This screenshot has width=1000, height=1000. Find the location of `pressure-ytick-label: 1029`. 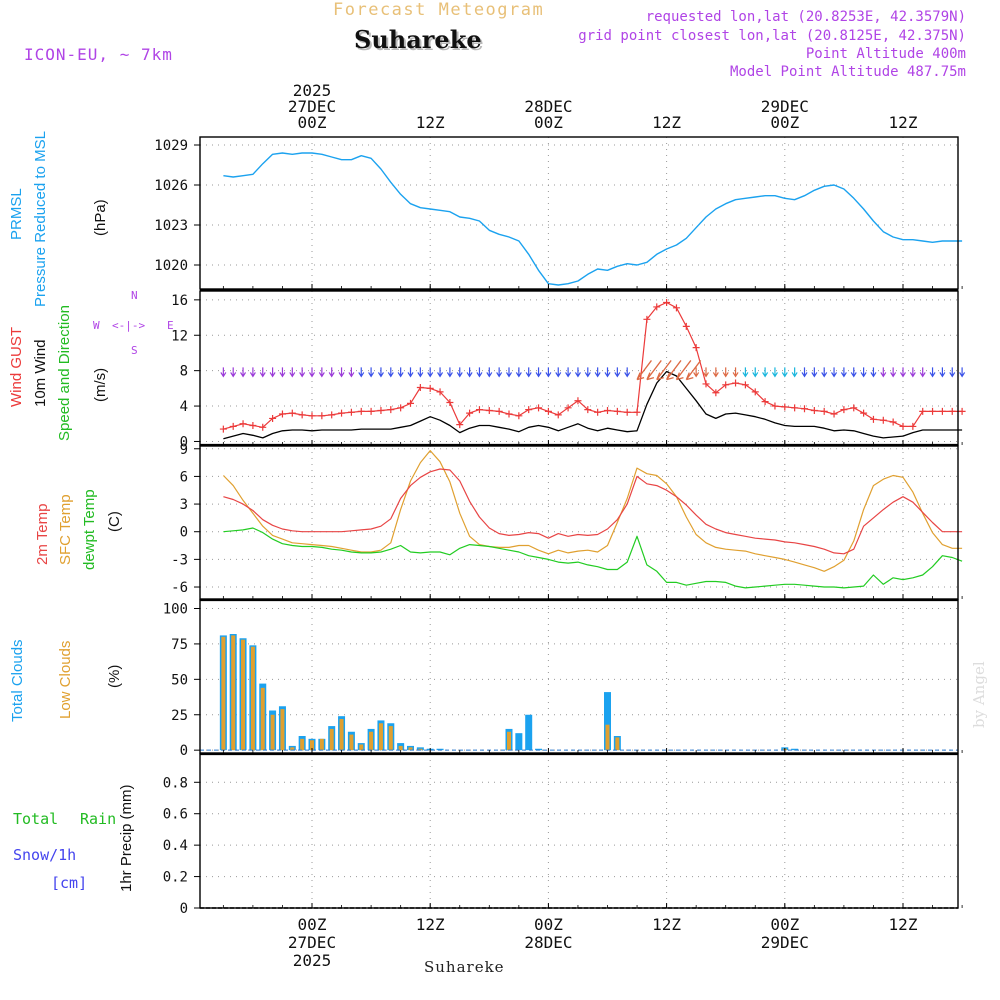

pressure-ytick-label: 1029 is located at coordinates (171, 146).